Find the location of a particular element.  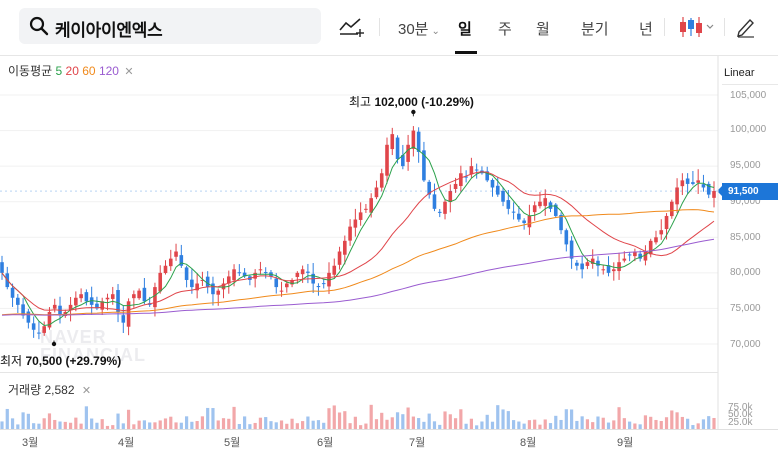

period-day: 일 is located at coordinates (465, 29).